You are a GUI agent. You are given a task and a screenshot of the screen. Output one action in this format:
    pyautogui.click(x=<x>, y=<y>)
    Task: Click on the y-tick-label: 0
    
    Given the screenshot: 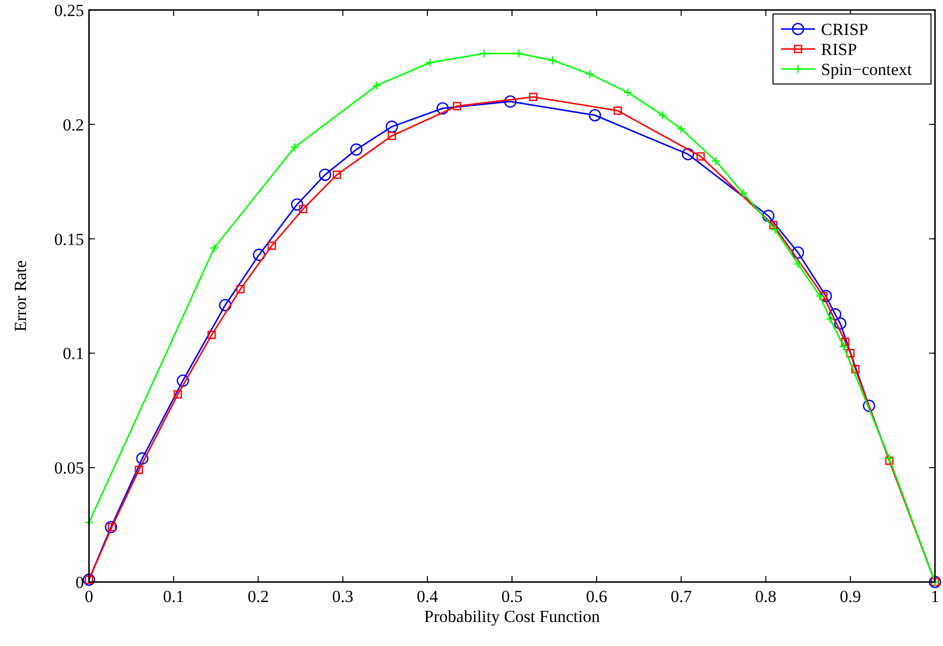 What is the action you would take?
    pyautogui.click(x=80, y=582)
    